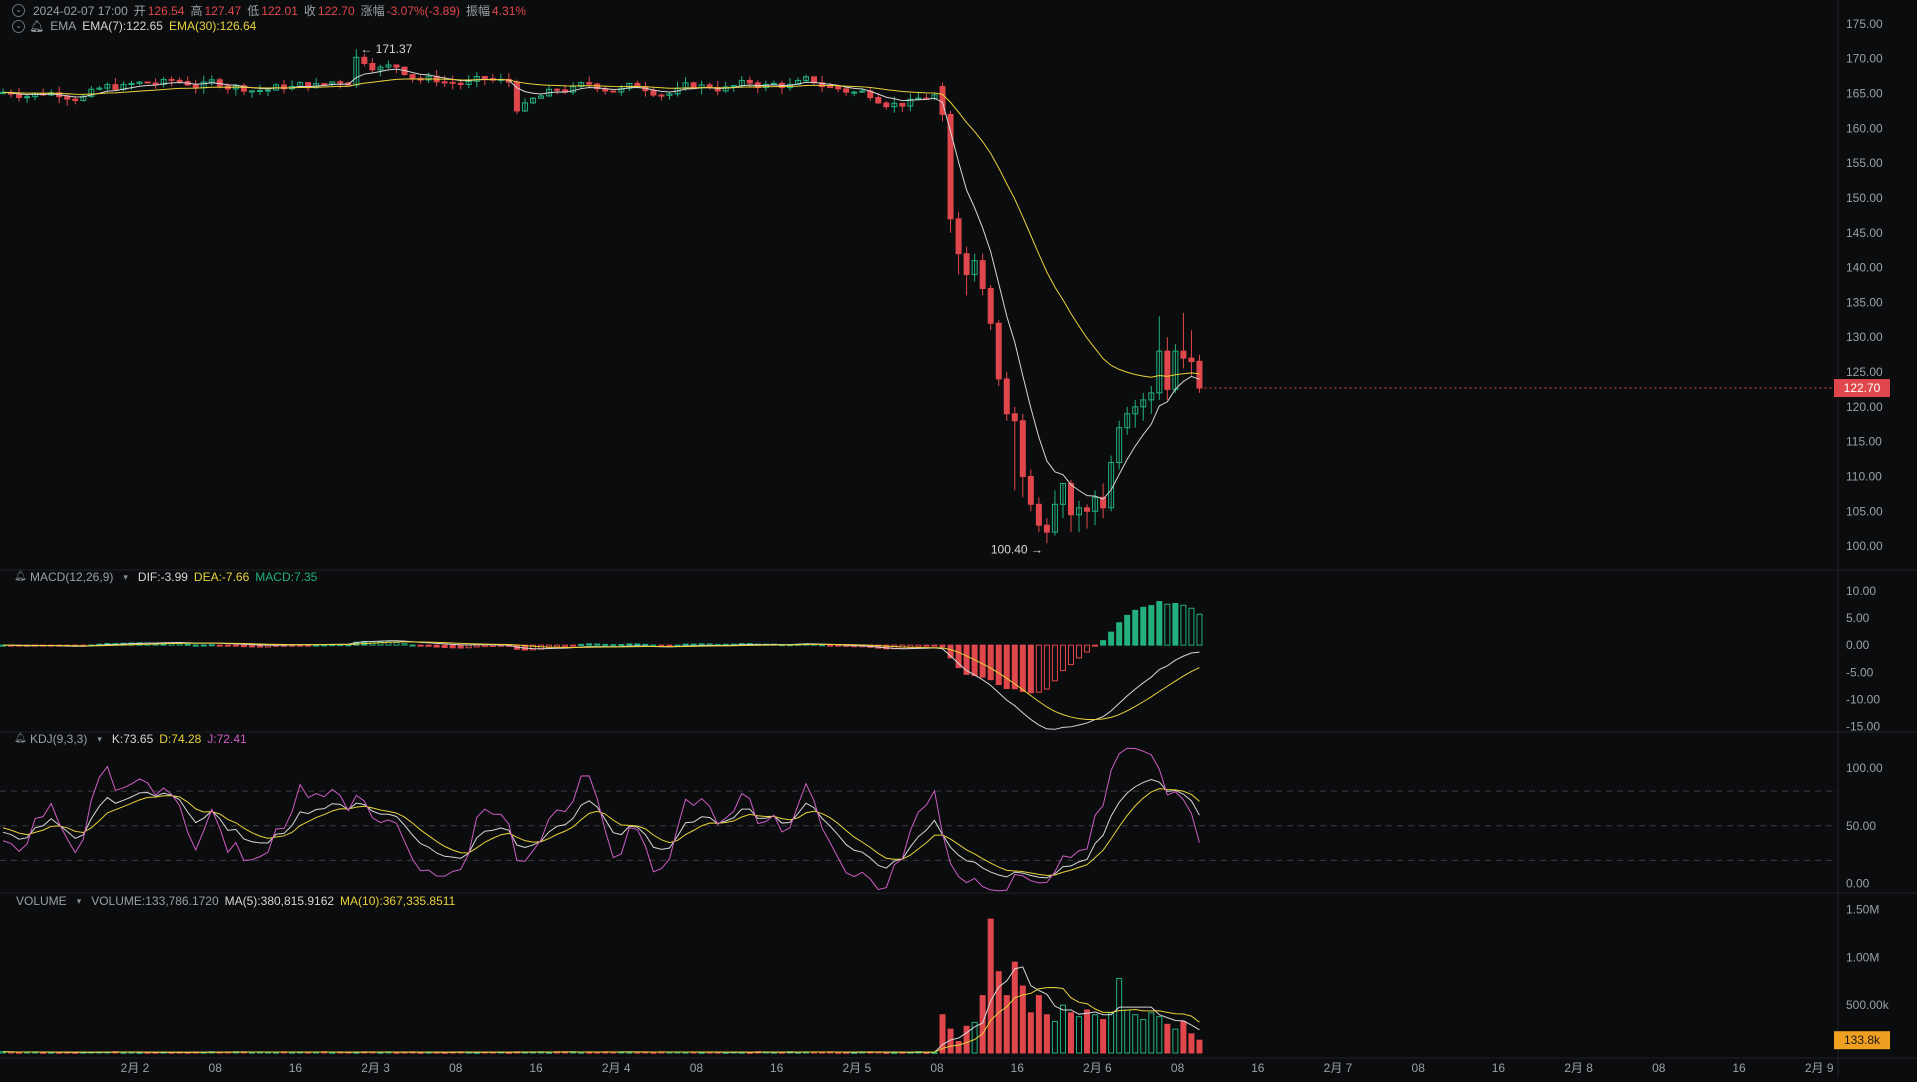 Image resolution: width=1917 pixels, height=1082 pixels. Describe the element at coordinates (1864, 128) in the screenshot. I see `price-axis-tick: 160.00` at that location.